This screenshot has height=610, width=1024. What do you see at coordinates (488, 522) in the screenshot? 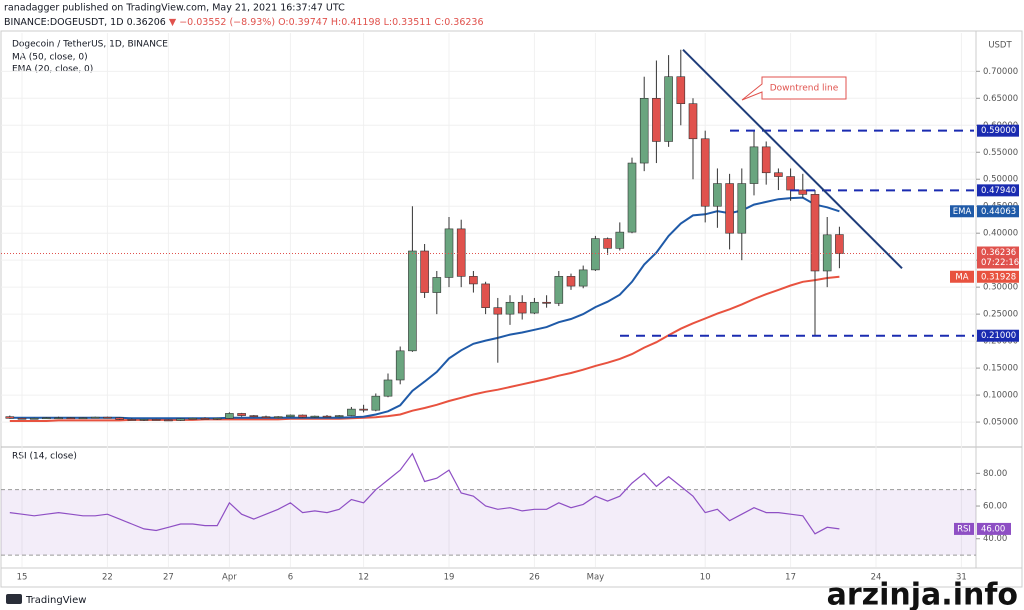
I see `rsi-band` at bounding box center [488, 522].